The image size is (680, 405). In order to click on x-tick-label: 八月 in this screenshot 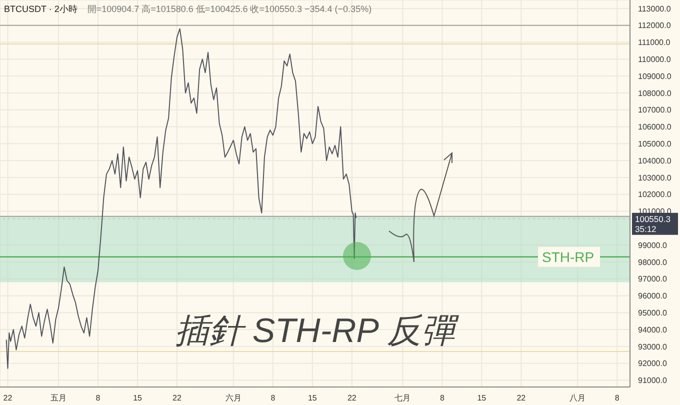, I will do `click(578, 398)`.